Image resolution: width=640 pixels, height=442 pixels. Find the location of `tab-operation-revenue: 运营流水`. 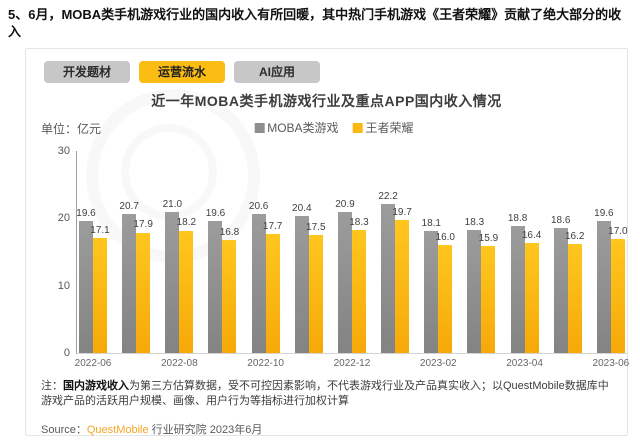

tab-operation-revenue: 运营流水 is located at coordinates (182, 72).